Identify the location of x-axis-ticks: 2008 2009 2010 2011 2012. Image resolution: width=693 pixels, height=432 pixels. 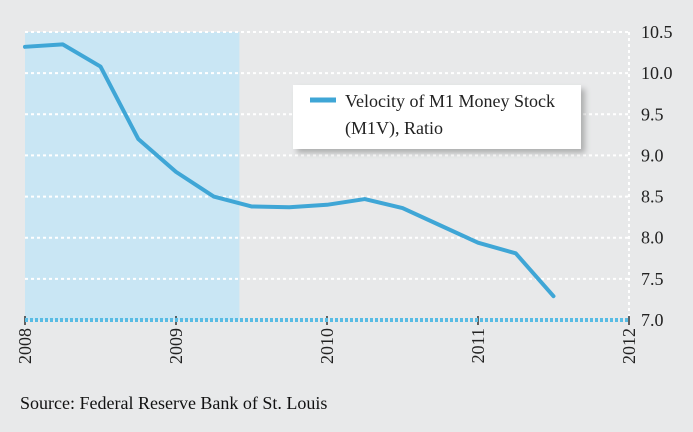
(327, 340).